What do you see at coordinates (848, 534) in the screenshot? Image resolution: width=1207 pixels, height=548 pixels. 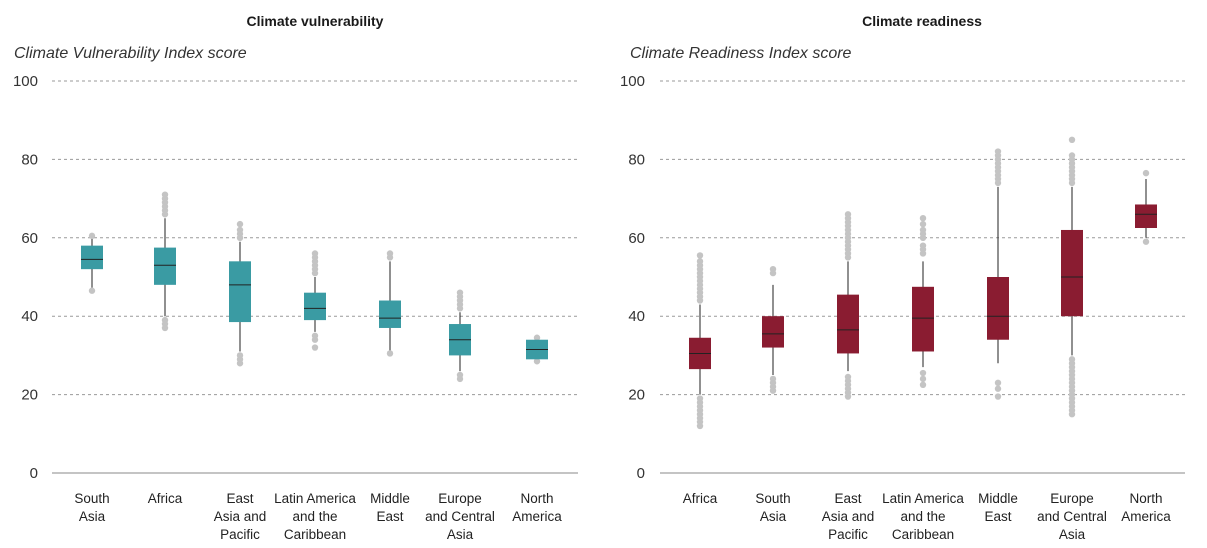 I see `x-category-label: Pacific` at bounding box center [848, 534].